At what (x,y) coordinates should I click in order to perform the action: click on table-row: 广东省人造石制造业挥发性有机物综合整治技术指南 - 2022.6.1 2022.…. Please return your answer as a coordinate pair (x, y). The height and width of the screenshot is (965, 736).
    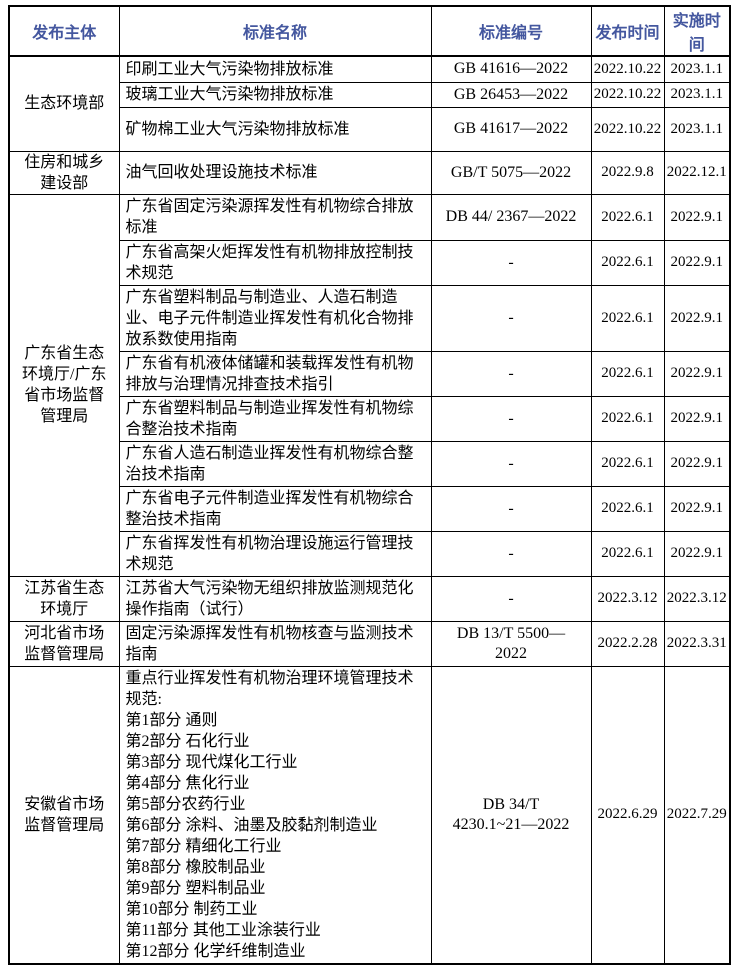
    Looking at the image, I should click on (370, 463).